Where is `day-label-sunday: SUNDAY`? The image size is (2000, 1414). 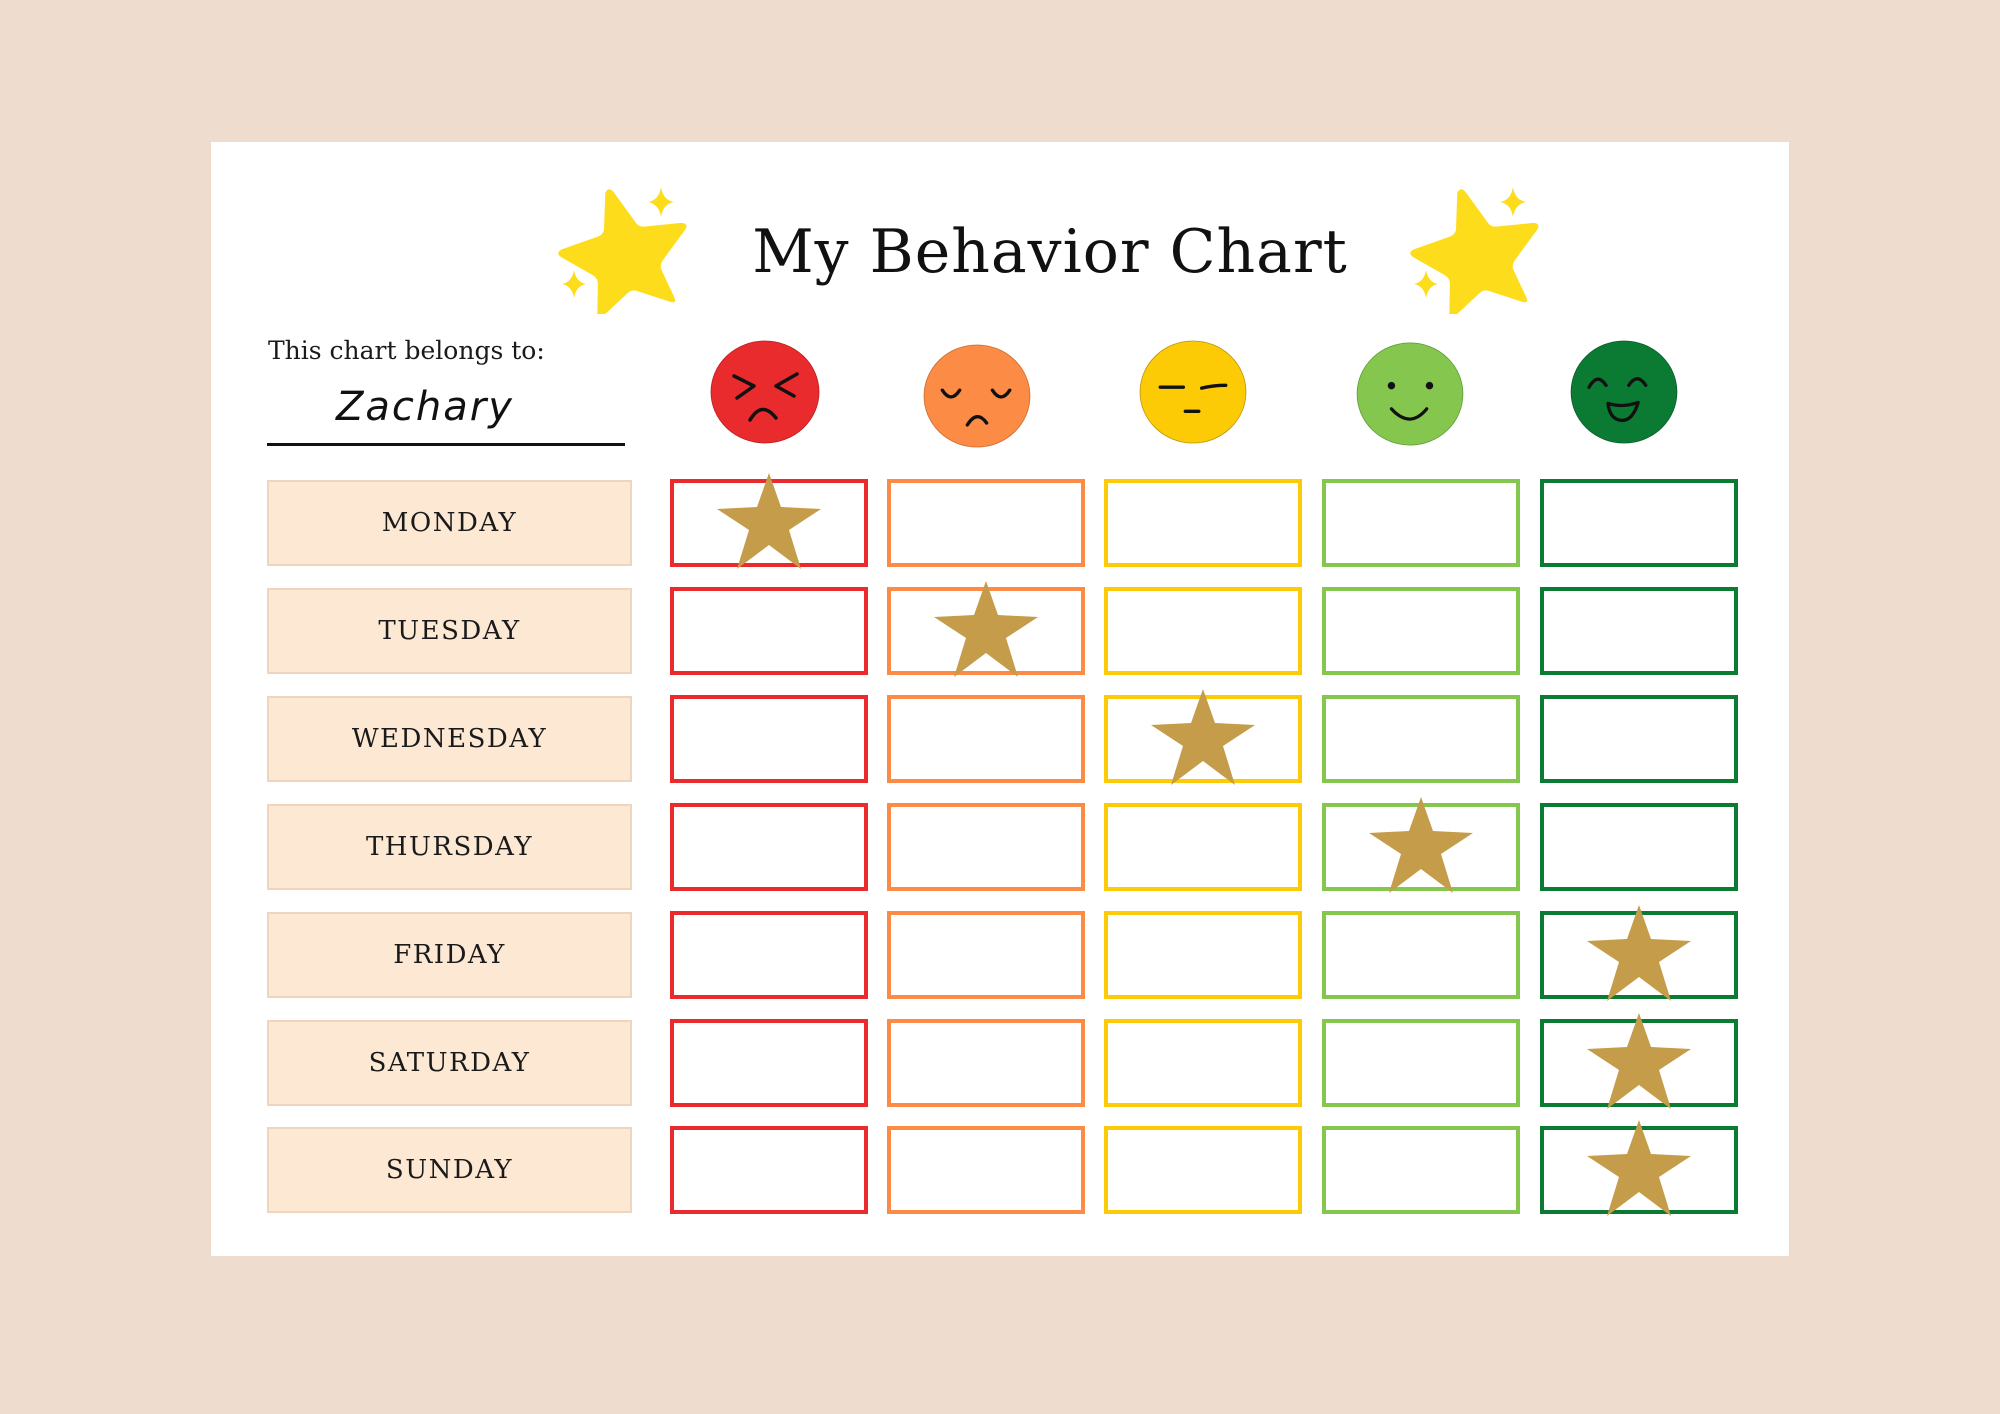
day-label-sunday: SUNDAY is located at coordinates (449, 1170).